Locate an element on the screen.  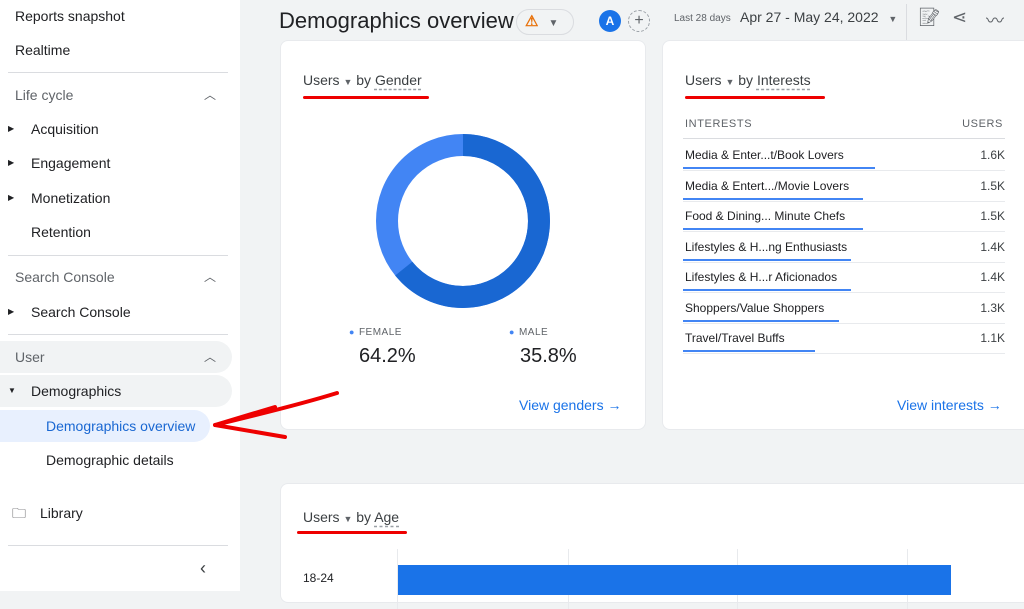
interest-name: Lifestyles & H...r Aficionados is located at coordinates (761, 277).